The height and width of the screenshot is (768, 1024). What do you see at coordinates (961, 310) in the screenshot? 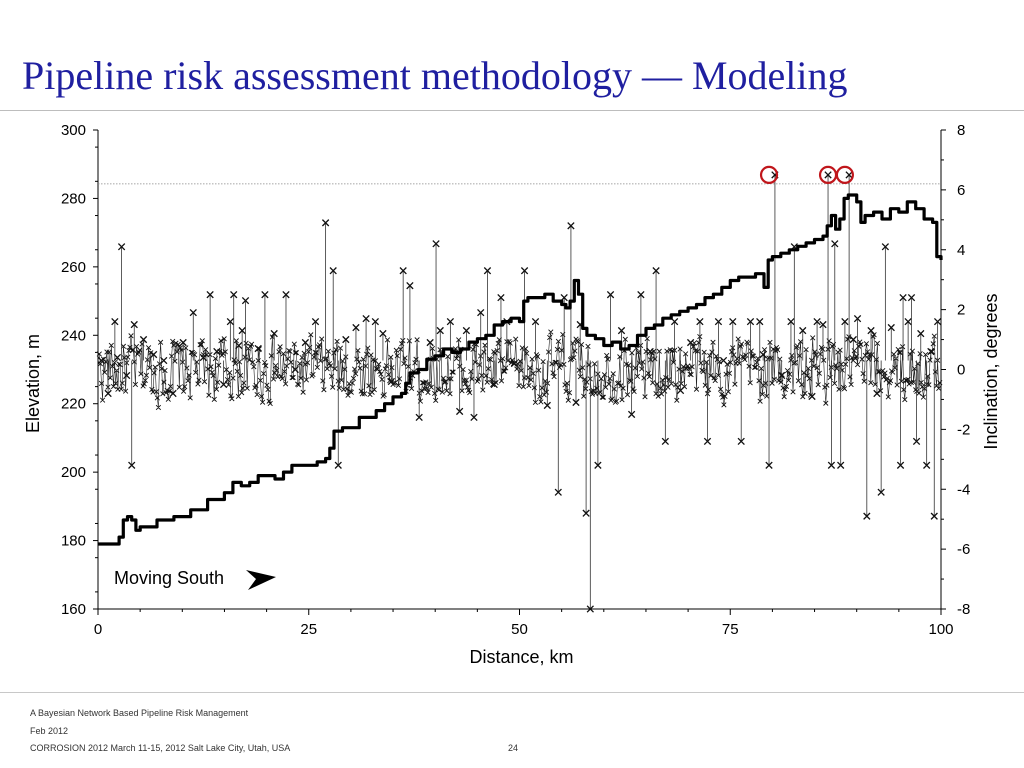
I see `y2-tick-label: 2` at bounding box center [961, 310].